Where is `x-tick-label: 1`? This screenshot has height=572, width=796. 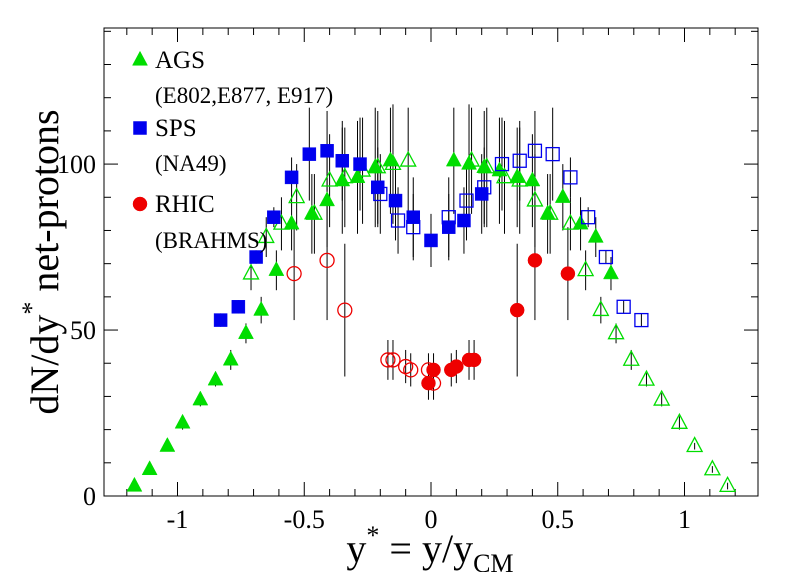 x-tick-label: 1 is located at coordinates (684, 519).